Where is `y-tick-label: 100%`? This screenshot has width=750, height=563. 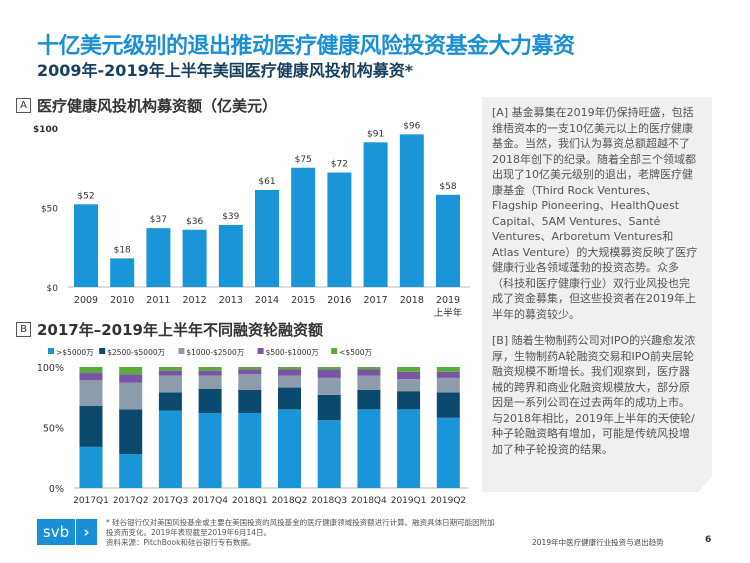
y-tick-label: 100% is located at coordinates (50, 368).